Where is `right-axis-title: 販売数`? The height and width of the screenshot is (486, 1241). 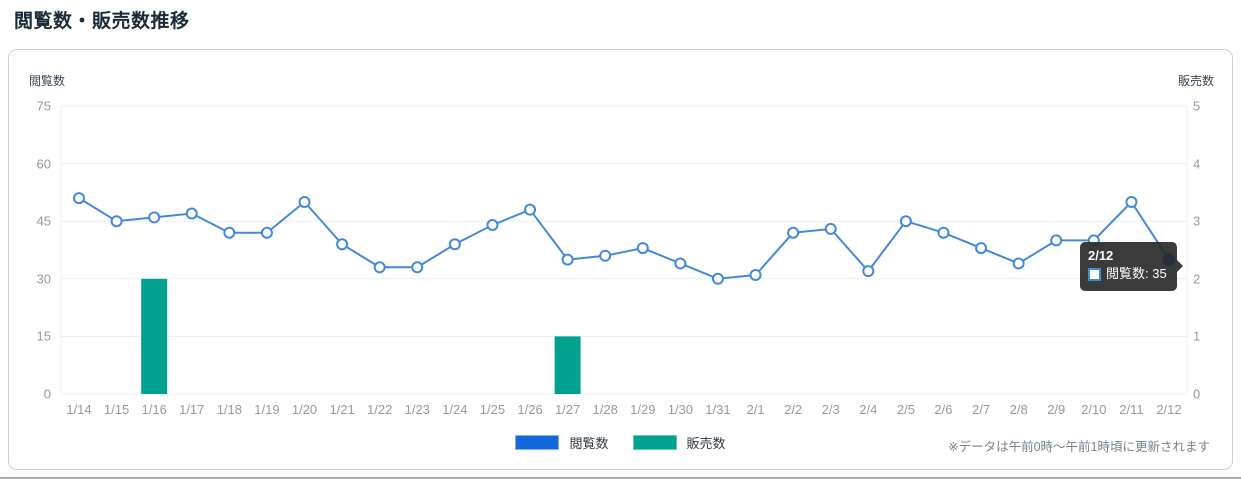
right-axis-title: 販売数 is located at coordinates (1195, 81).